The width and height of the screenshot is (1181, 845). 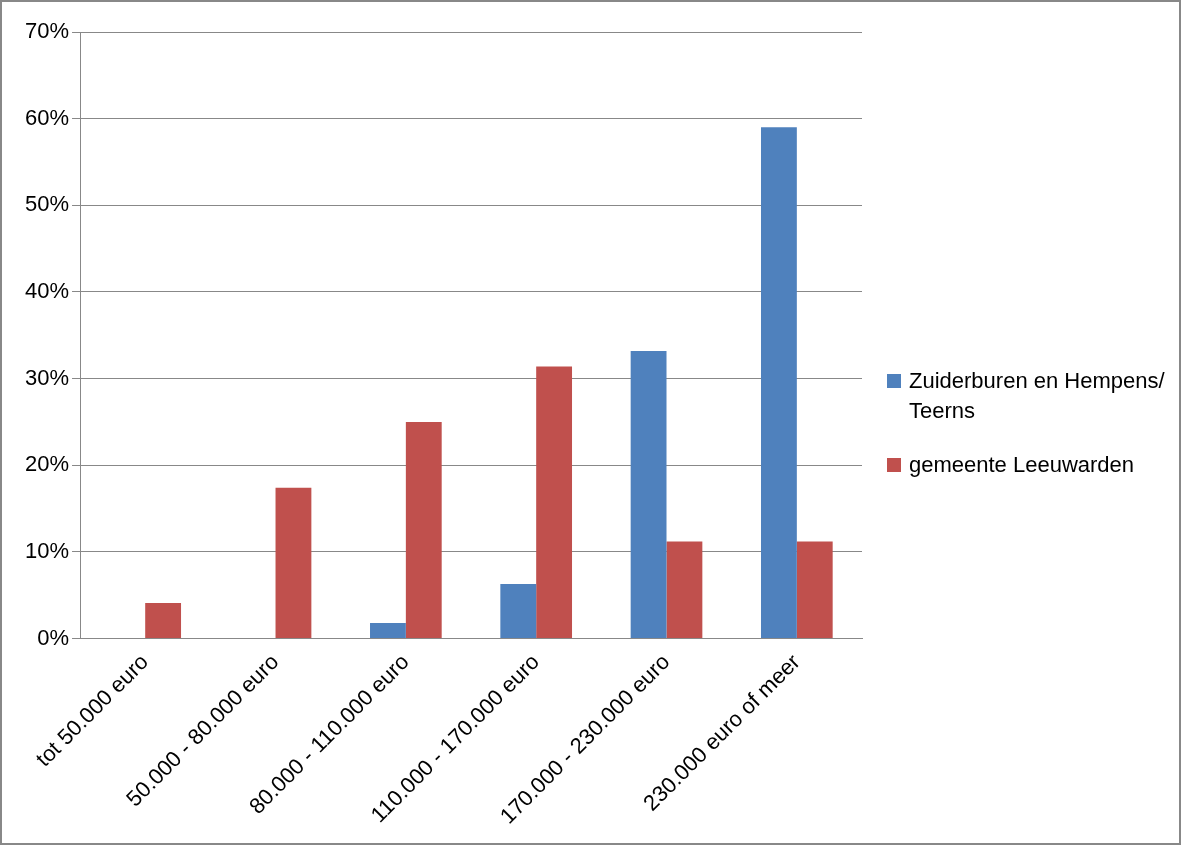 I want to click on legend-label: gemeente Leeuwarden, so click(x=1022, y=464).